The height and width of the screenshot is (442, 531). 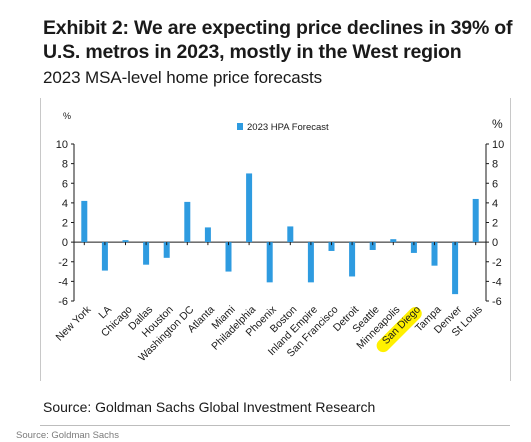 I want to click on chart-subtitle: 2023 MSA-level home price forecasts, so click(x=183, y=77).